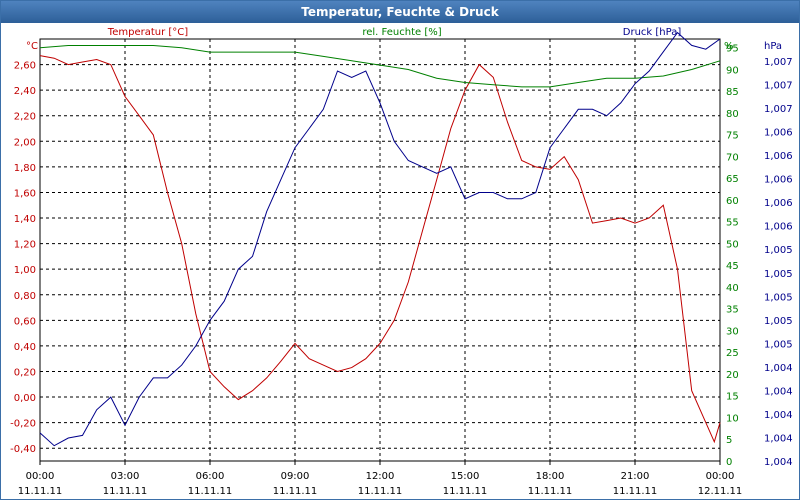  What do you see at coordinates (25, 219) in the screenshot?
I see `temperature-tick-label: 1,40` at bounding box center [25, 219].